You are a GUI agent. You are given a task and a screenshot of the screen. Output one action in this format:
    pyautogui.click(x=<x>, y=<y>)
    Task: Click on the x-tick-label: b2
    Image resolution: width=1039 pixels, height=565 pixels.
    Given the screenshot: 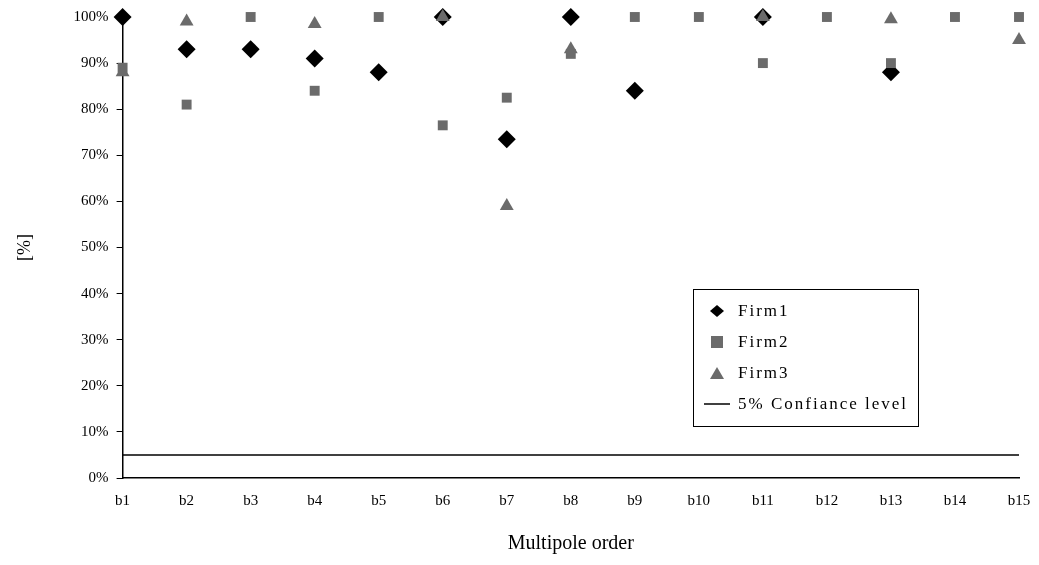 What is the action you would take?
    pyautogui.click(x=187, y=499)
    